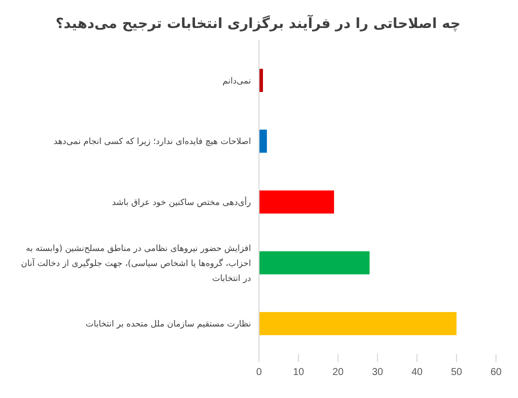 This screenshot has height=398, width=518. What do you see at coordinates (152, 142) in the screenshot?
I see `y-tick-label: اصلاحات هیچ فایده‌ای ندارد؛ زیرا که کسی انجام نمی‌دهد` at bounding box center [152, 142].